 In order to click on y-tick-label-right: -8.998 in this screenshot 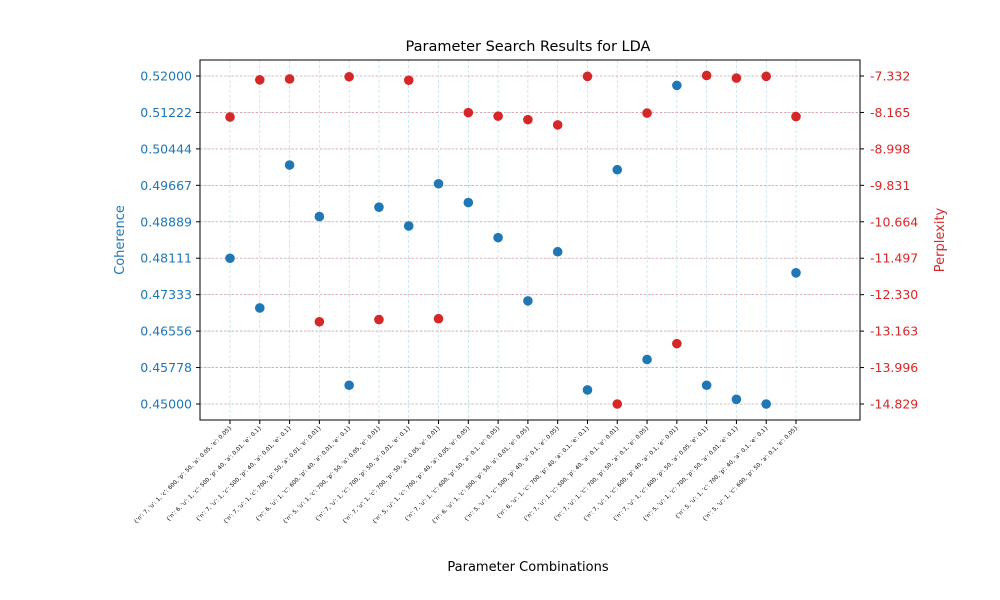, I will do `click(890, 148)`.